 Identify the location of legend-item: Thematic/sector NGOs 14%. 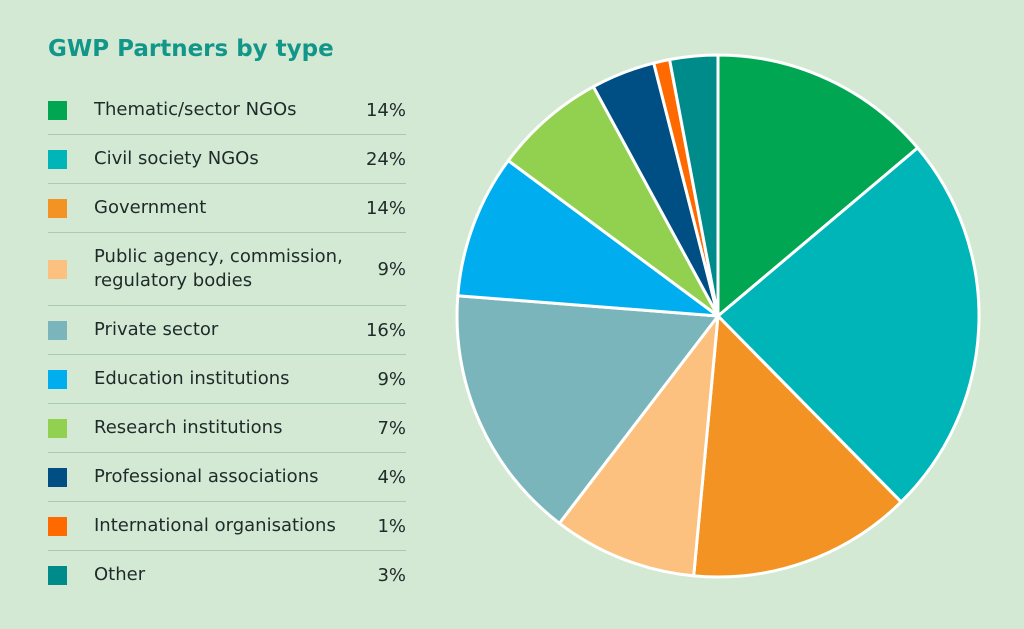
(227, 110).